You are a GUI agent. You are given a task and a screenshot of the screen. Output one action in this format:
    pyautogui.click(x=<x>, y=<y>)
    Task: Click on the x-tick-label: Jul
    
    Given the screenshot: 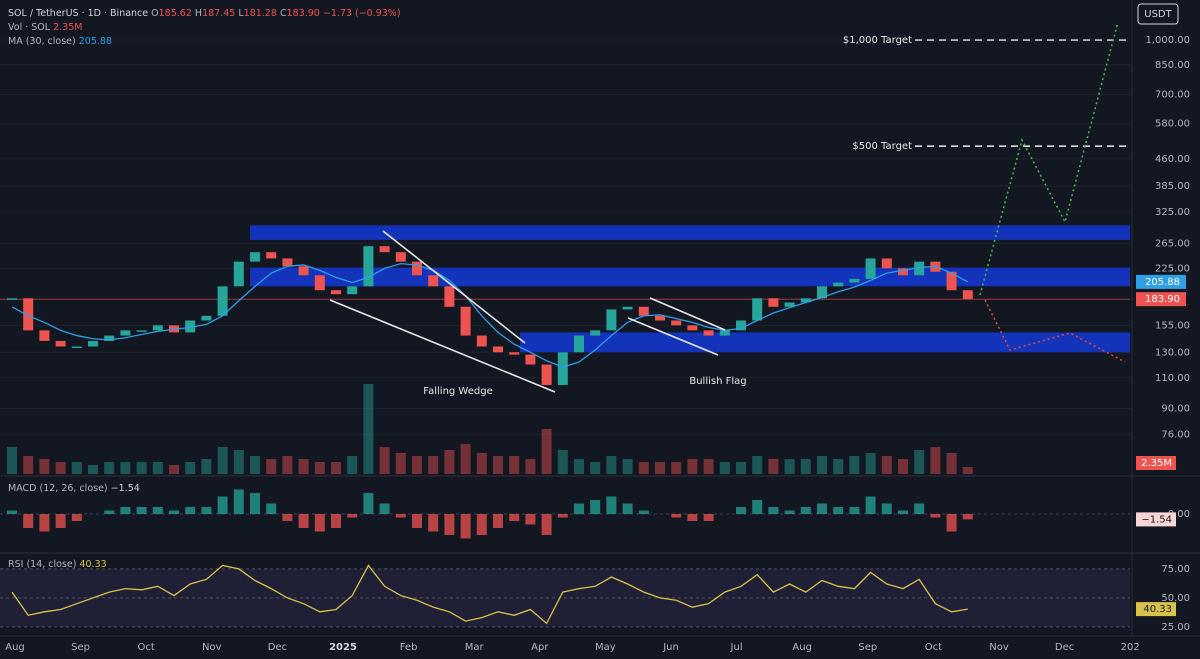 What is the action you would take?
    pyautogui.click(x=736, y=647)
    